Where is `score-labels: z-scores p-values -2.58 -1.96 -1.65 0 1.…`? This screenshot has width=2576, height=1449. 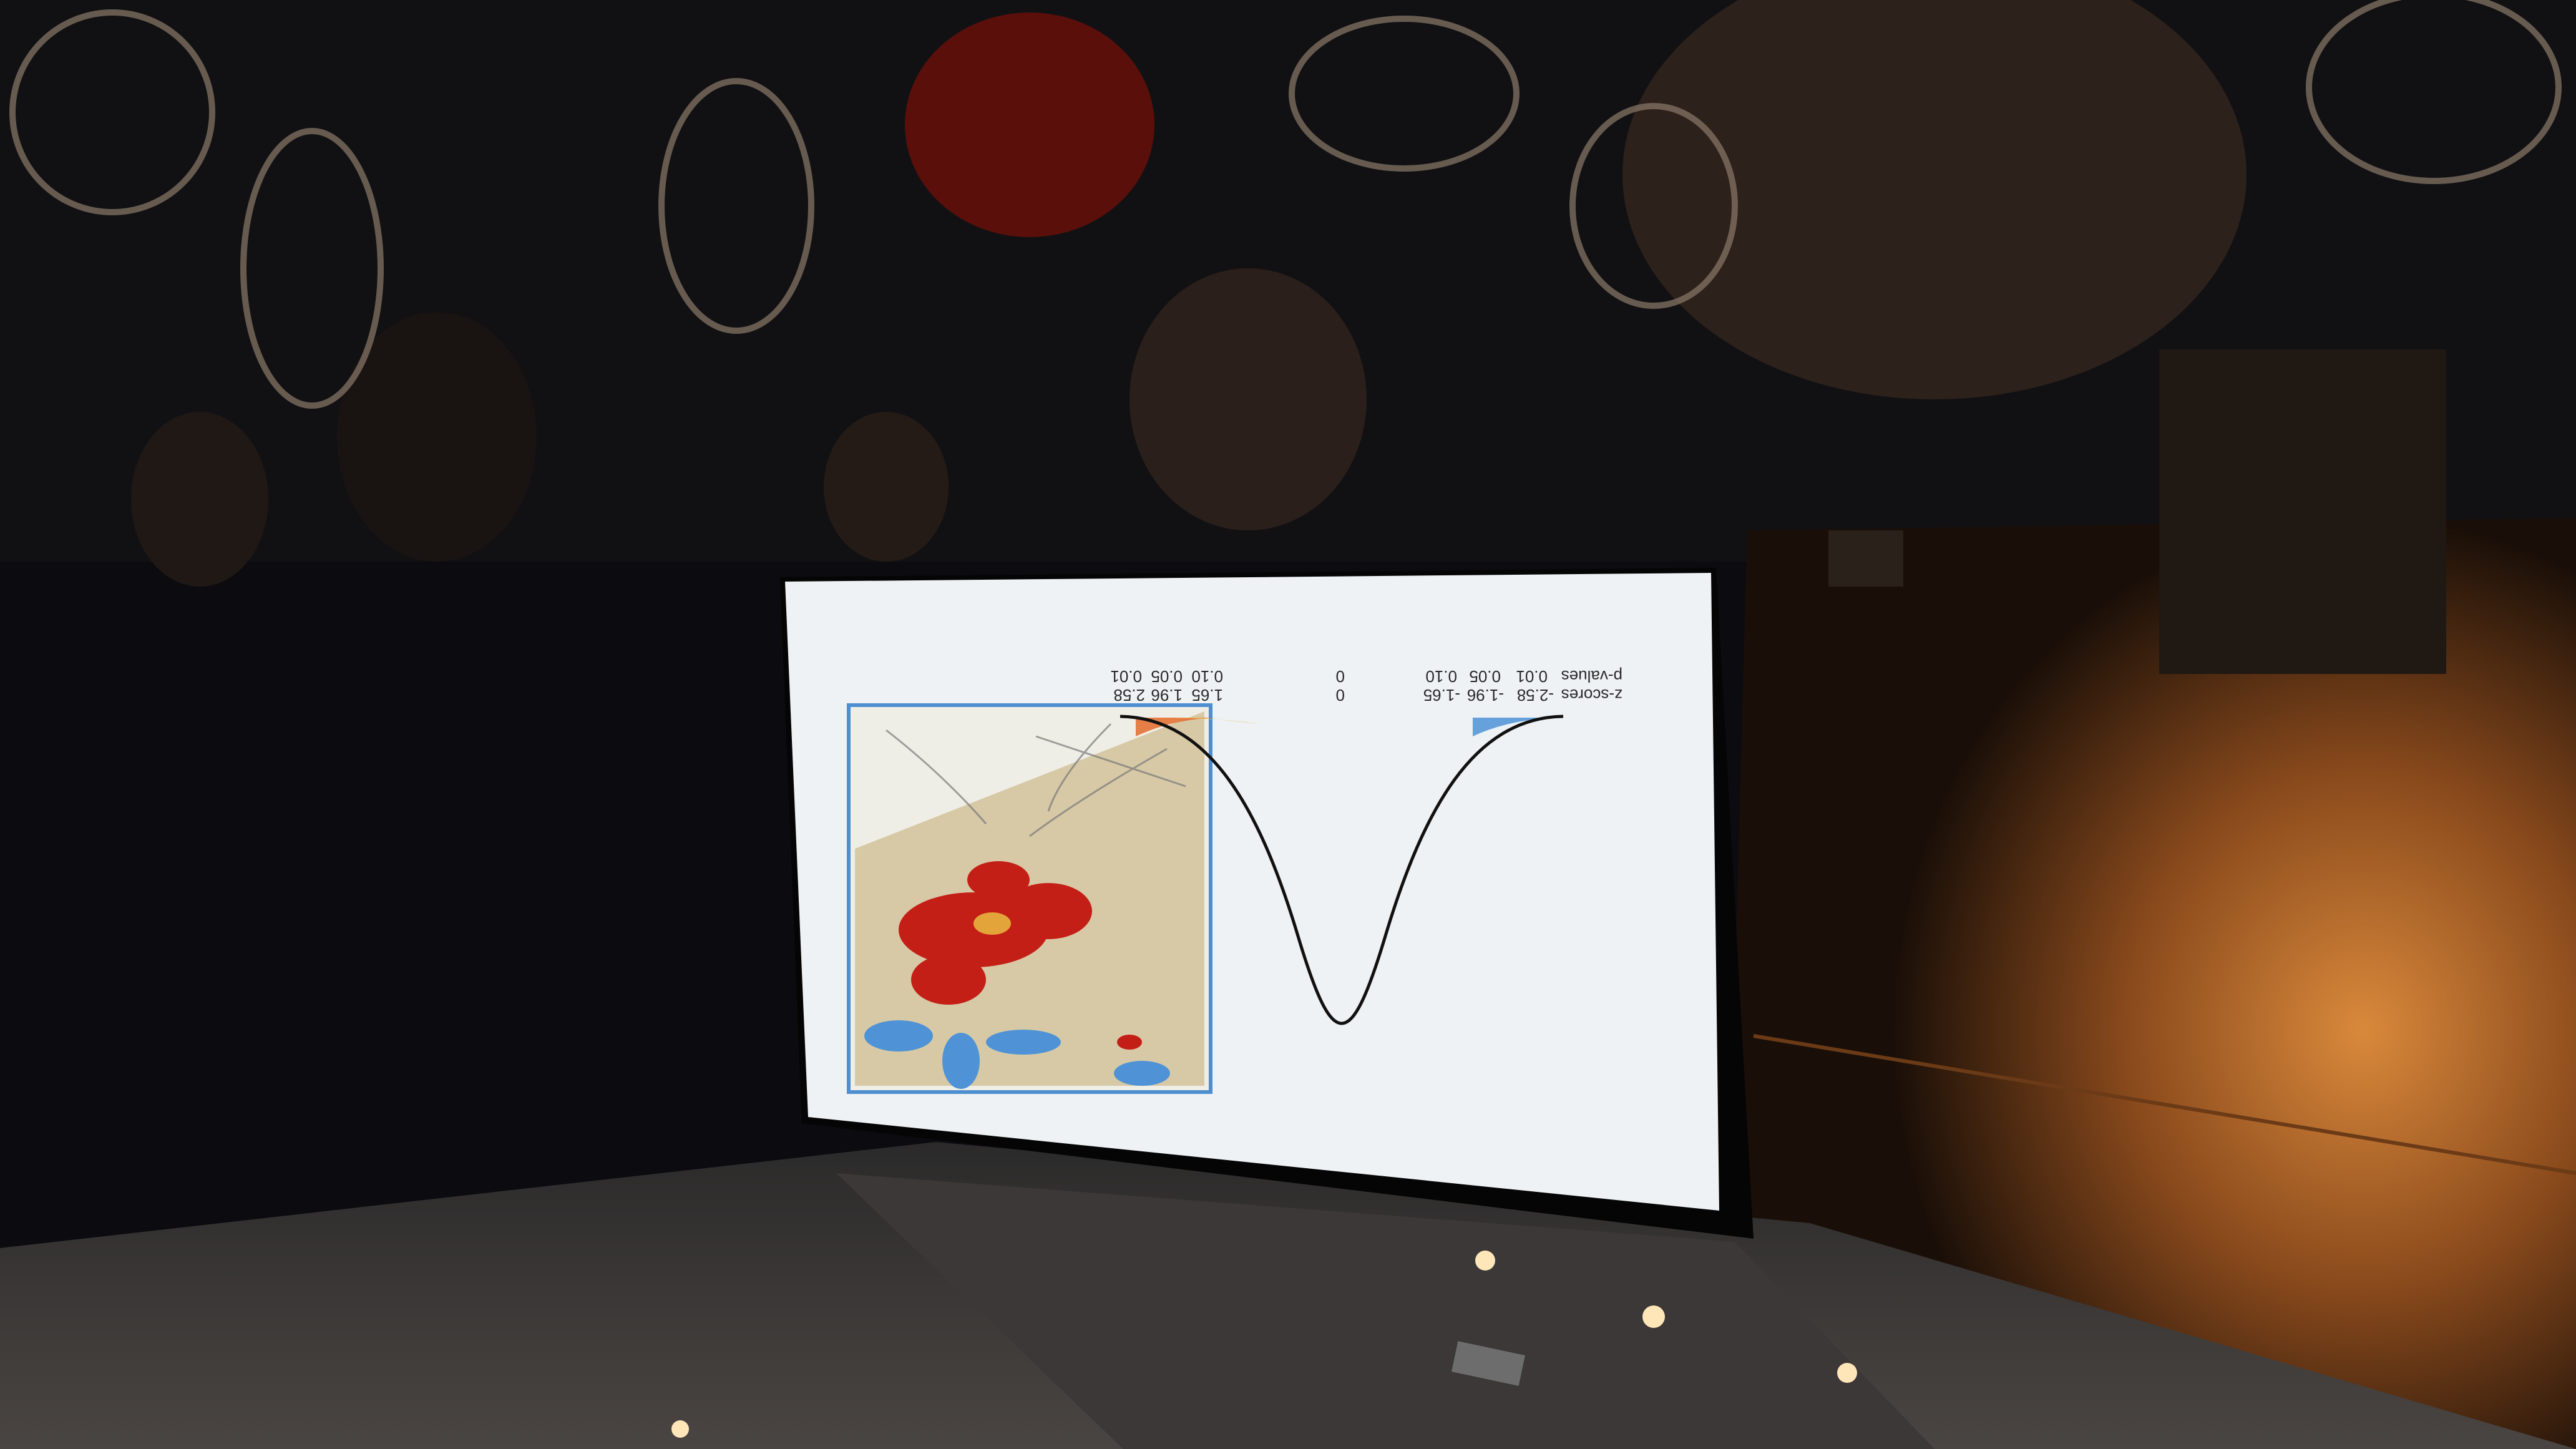
score-labels: z-scores p-values -2.58 -1.96 -1.65 0 1.… is located at coordinates (1366, 686).